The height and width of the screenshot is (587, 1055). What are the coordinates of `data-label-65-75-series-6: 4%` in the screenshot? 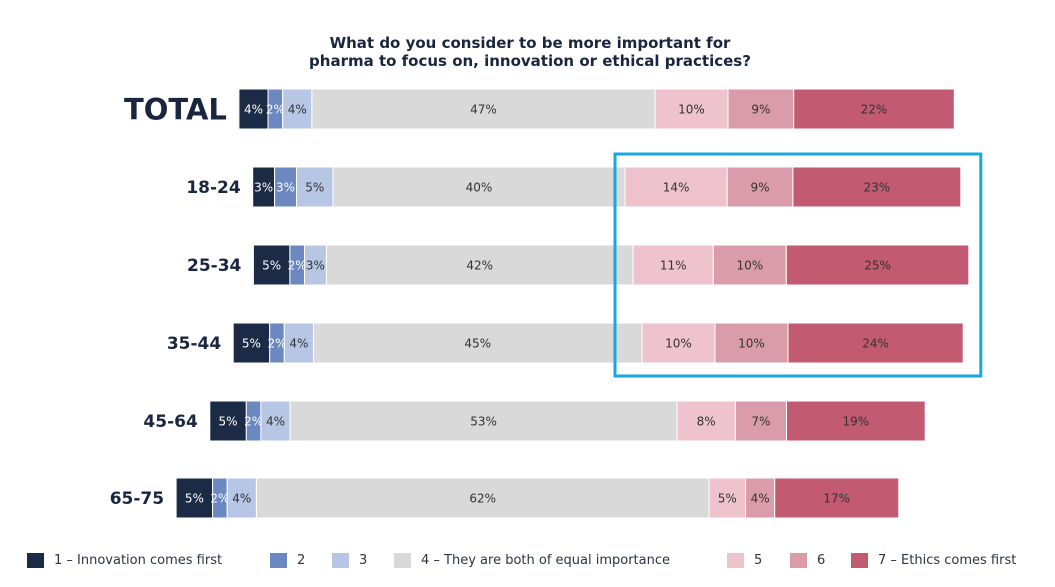 It's located at (760, 499).